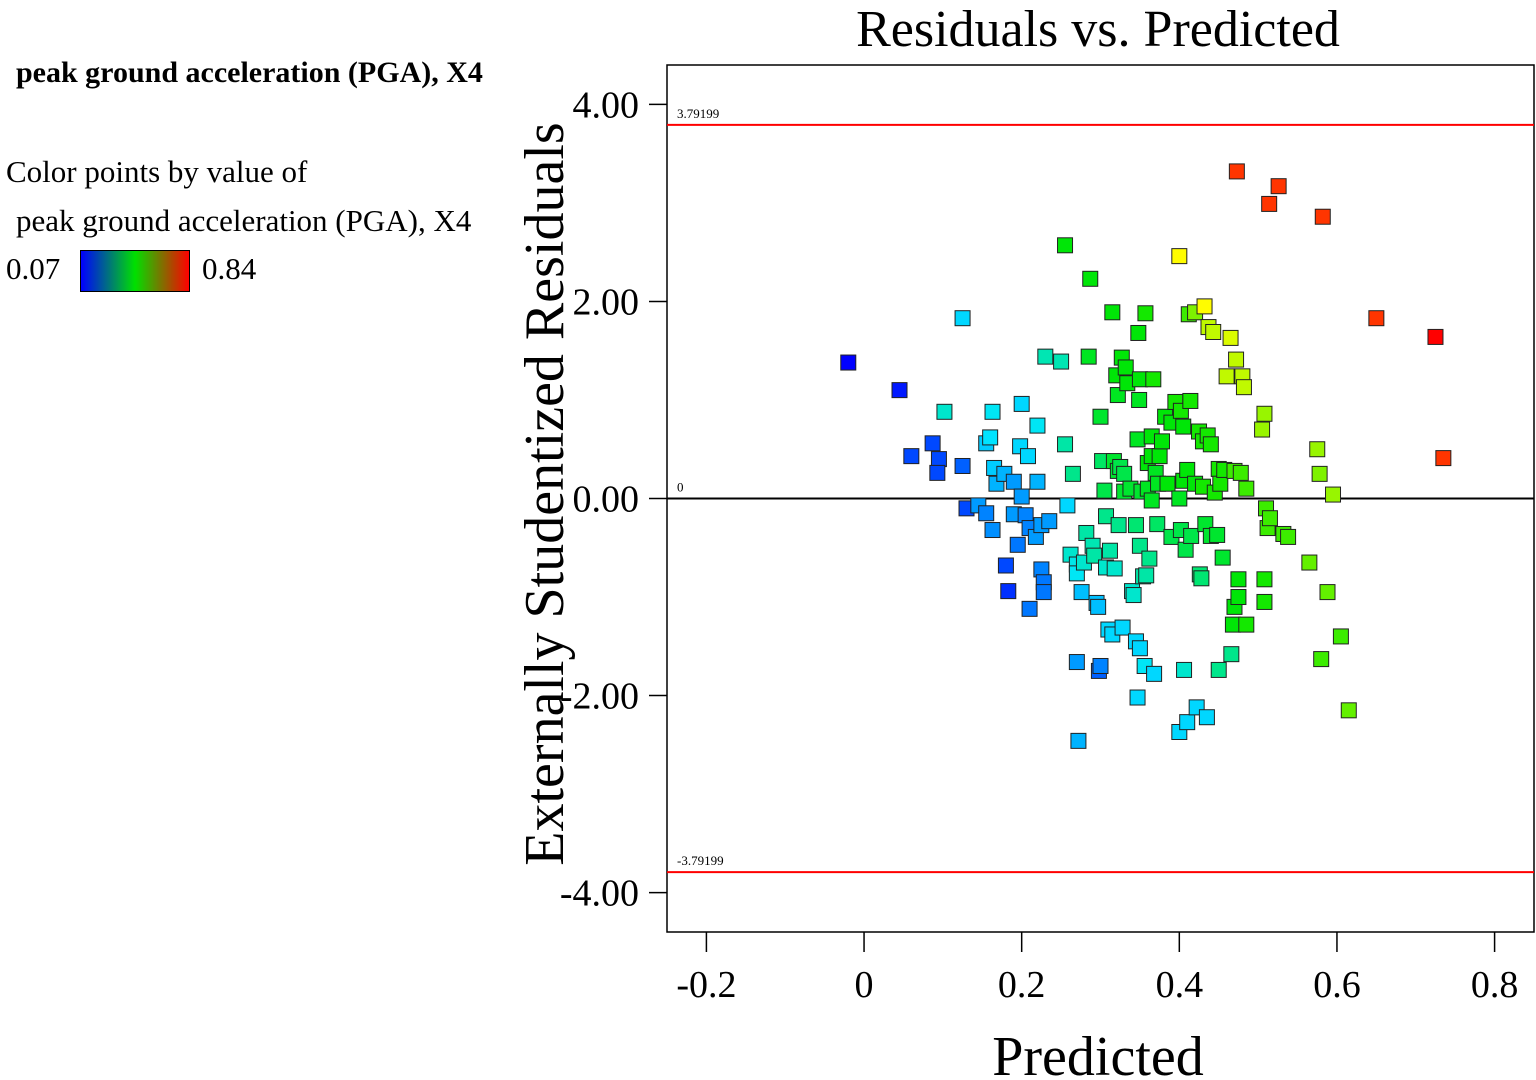  I want to click on y-axis-label: Externally Studentized Residuals, so click(545, 493).